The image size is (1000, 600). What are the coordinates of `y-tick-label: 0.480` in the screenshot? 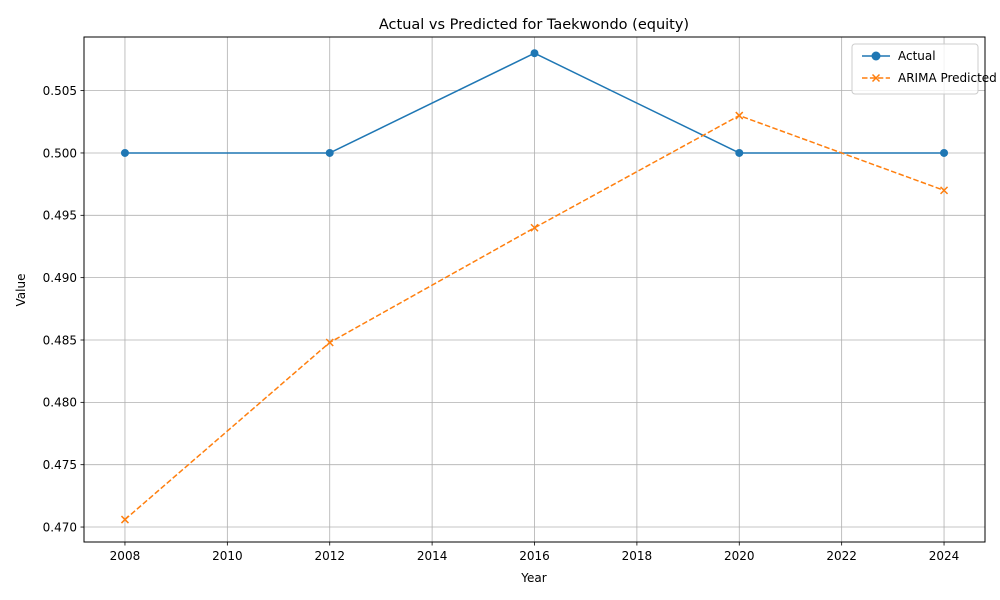 It's located at (60, 403).